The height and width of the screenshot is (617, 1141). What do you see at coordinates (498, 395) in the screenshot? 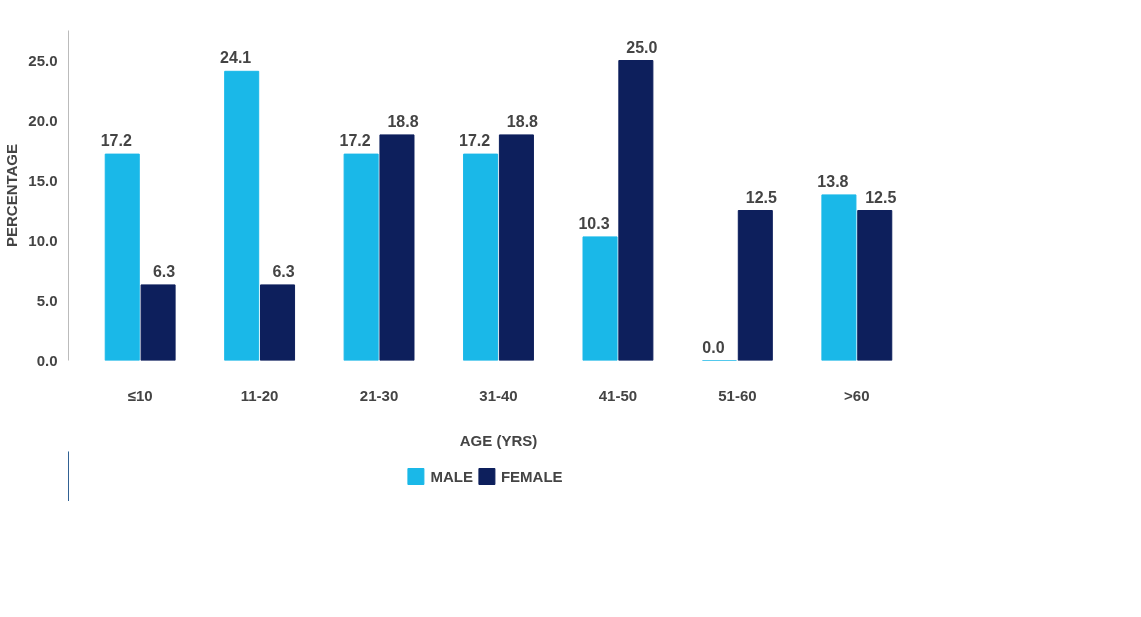
I see `x-tick-label: 31-40` at bounding box center [498, 395].